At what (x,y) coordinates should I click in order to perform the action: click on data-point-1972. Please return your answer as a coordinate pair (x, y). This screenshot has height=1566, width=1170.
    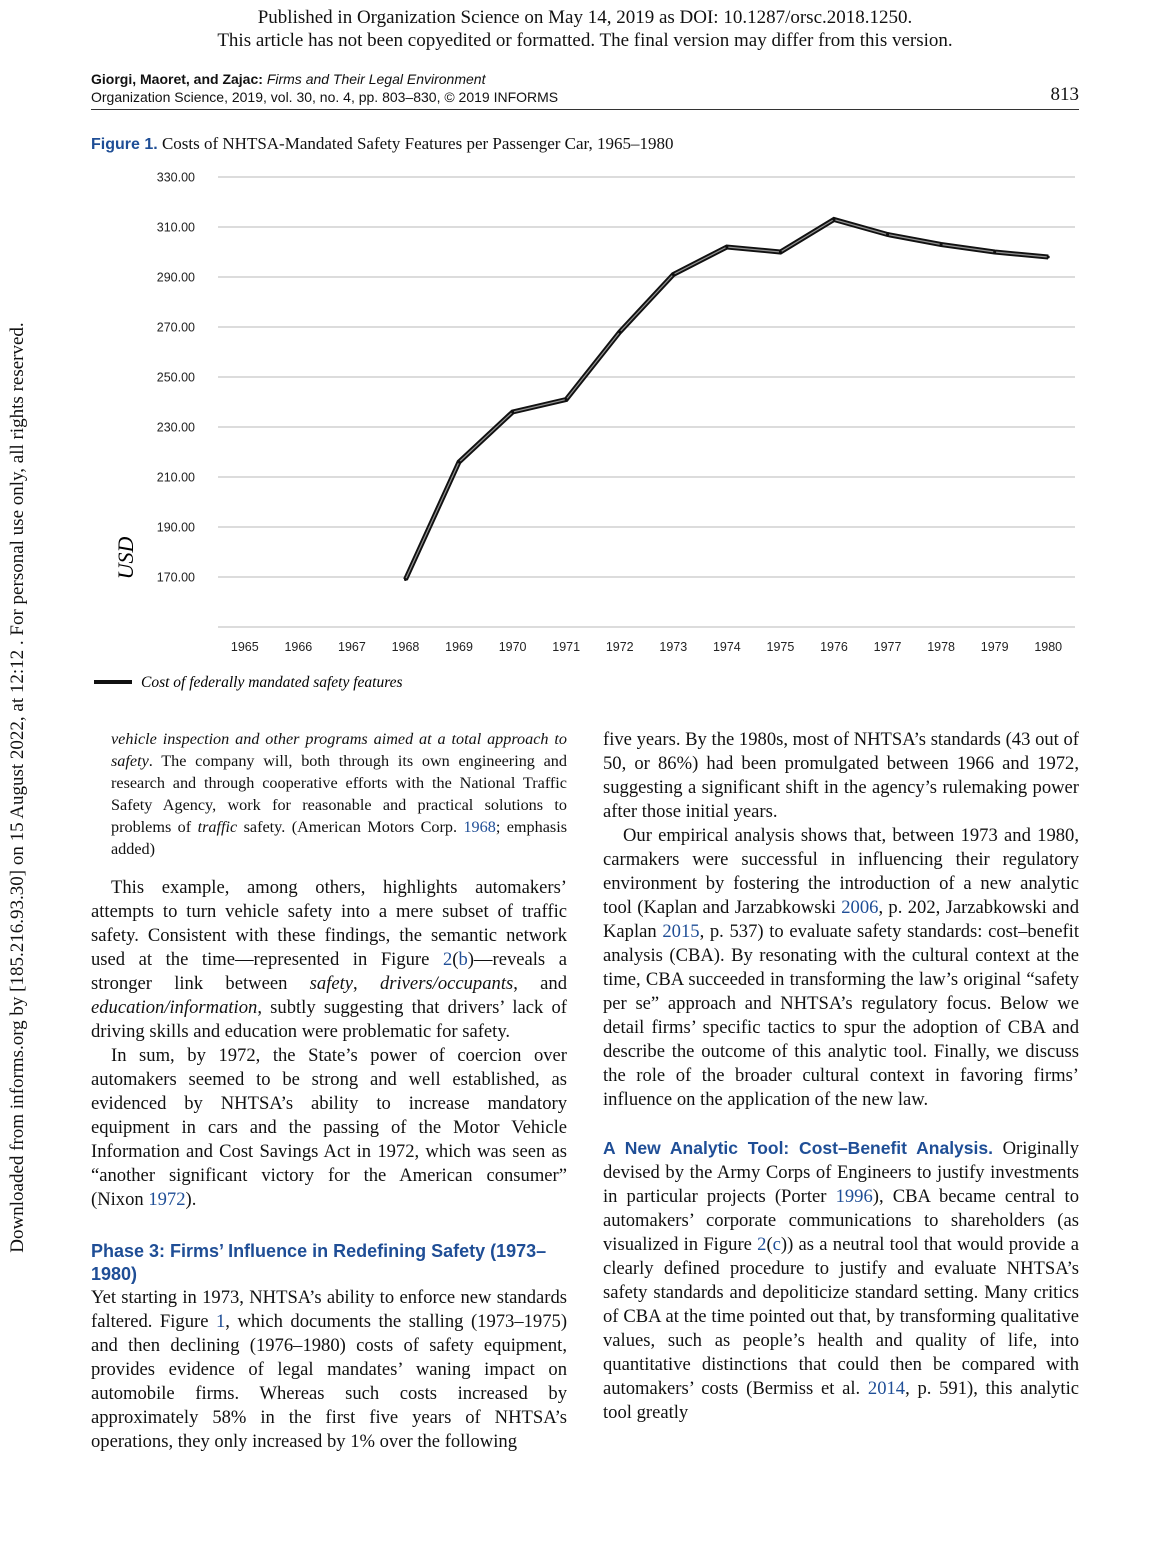
    Looking at the image, I should click on (620, 332).